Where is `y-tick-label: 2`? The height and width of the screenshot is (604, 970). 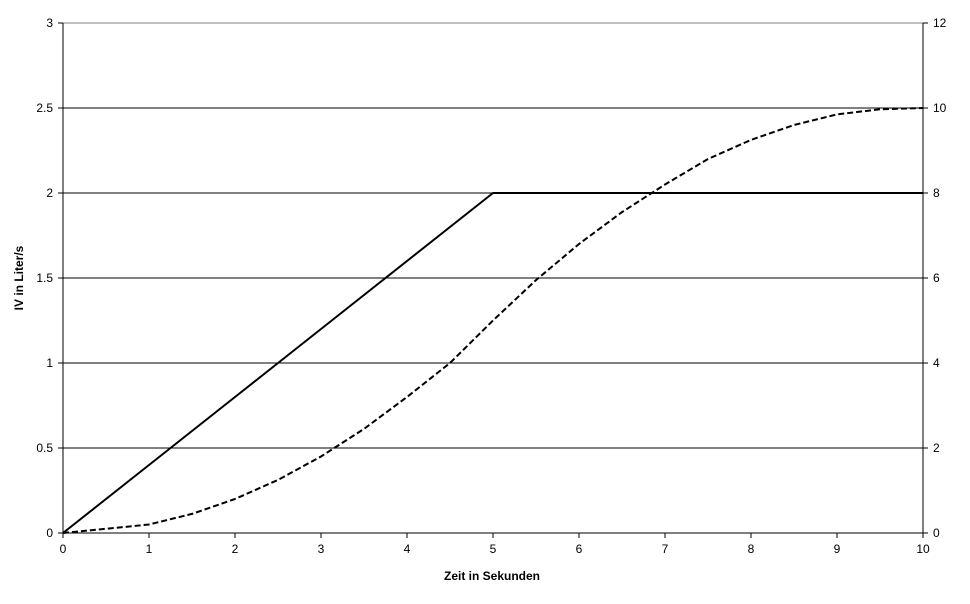 y-tick-label: 2 is located at coordinates (49, 193).